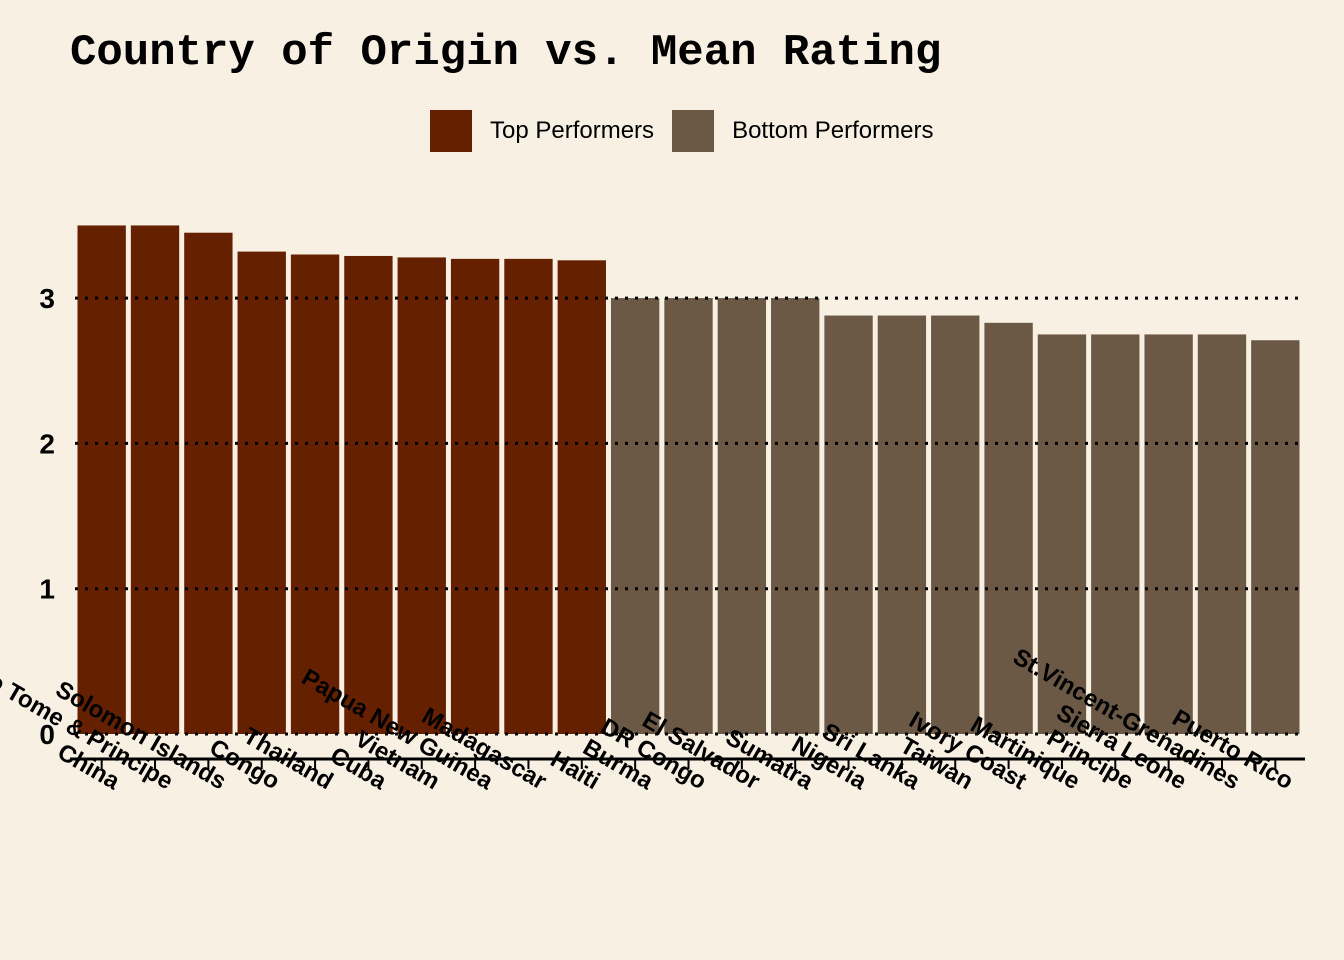 This screenshot has width=1344, height=960. What do you see at coordinates (506, 53) in the screenshot?
I see `chart-title: Country of Origin vs. Mean Rating` at bounding box center [506, 53].